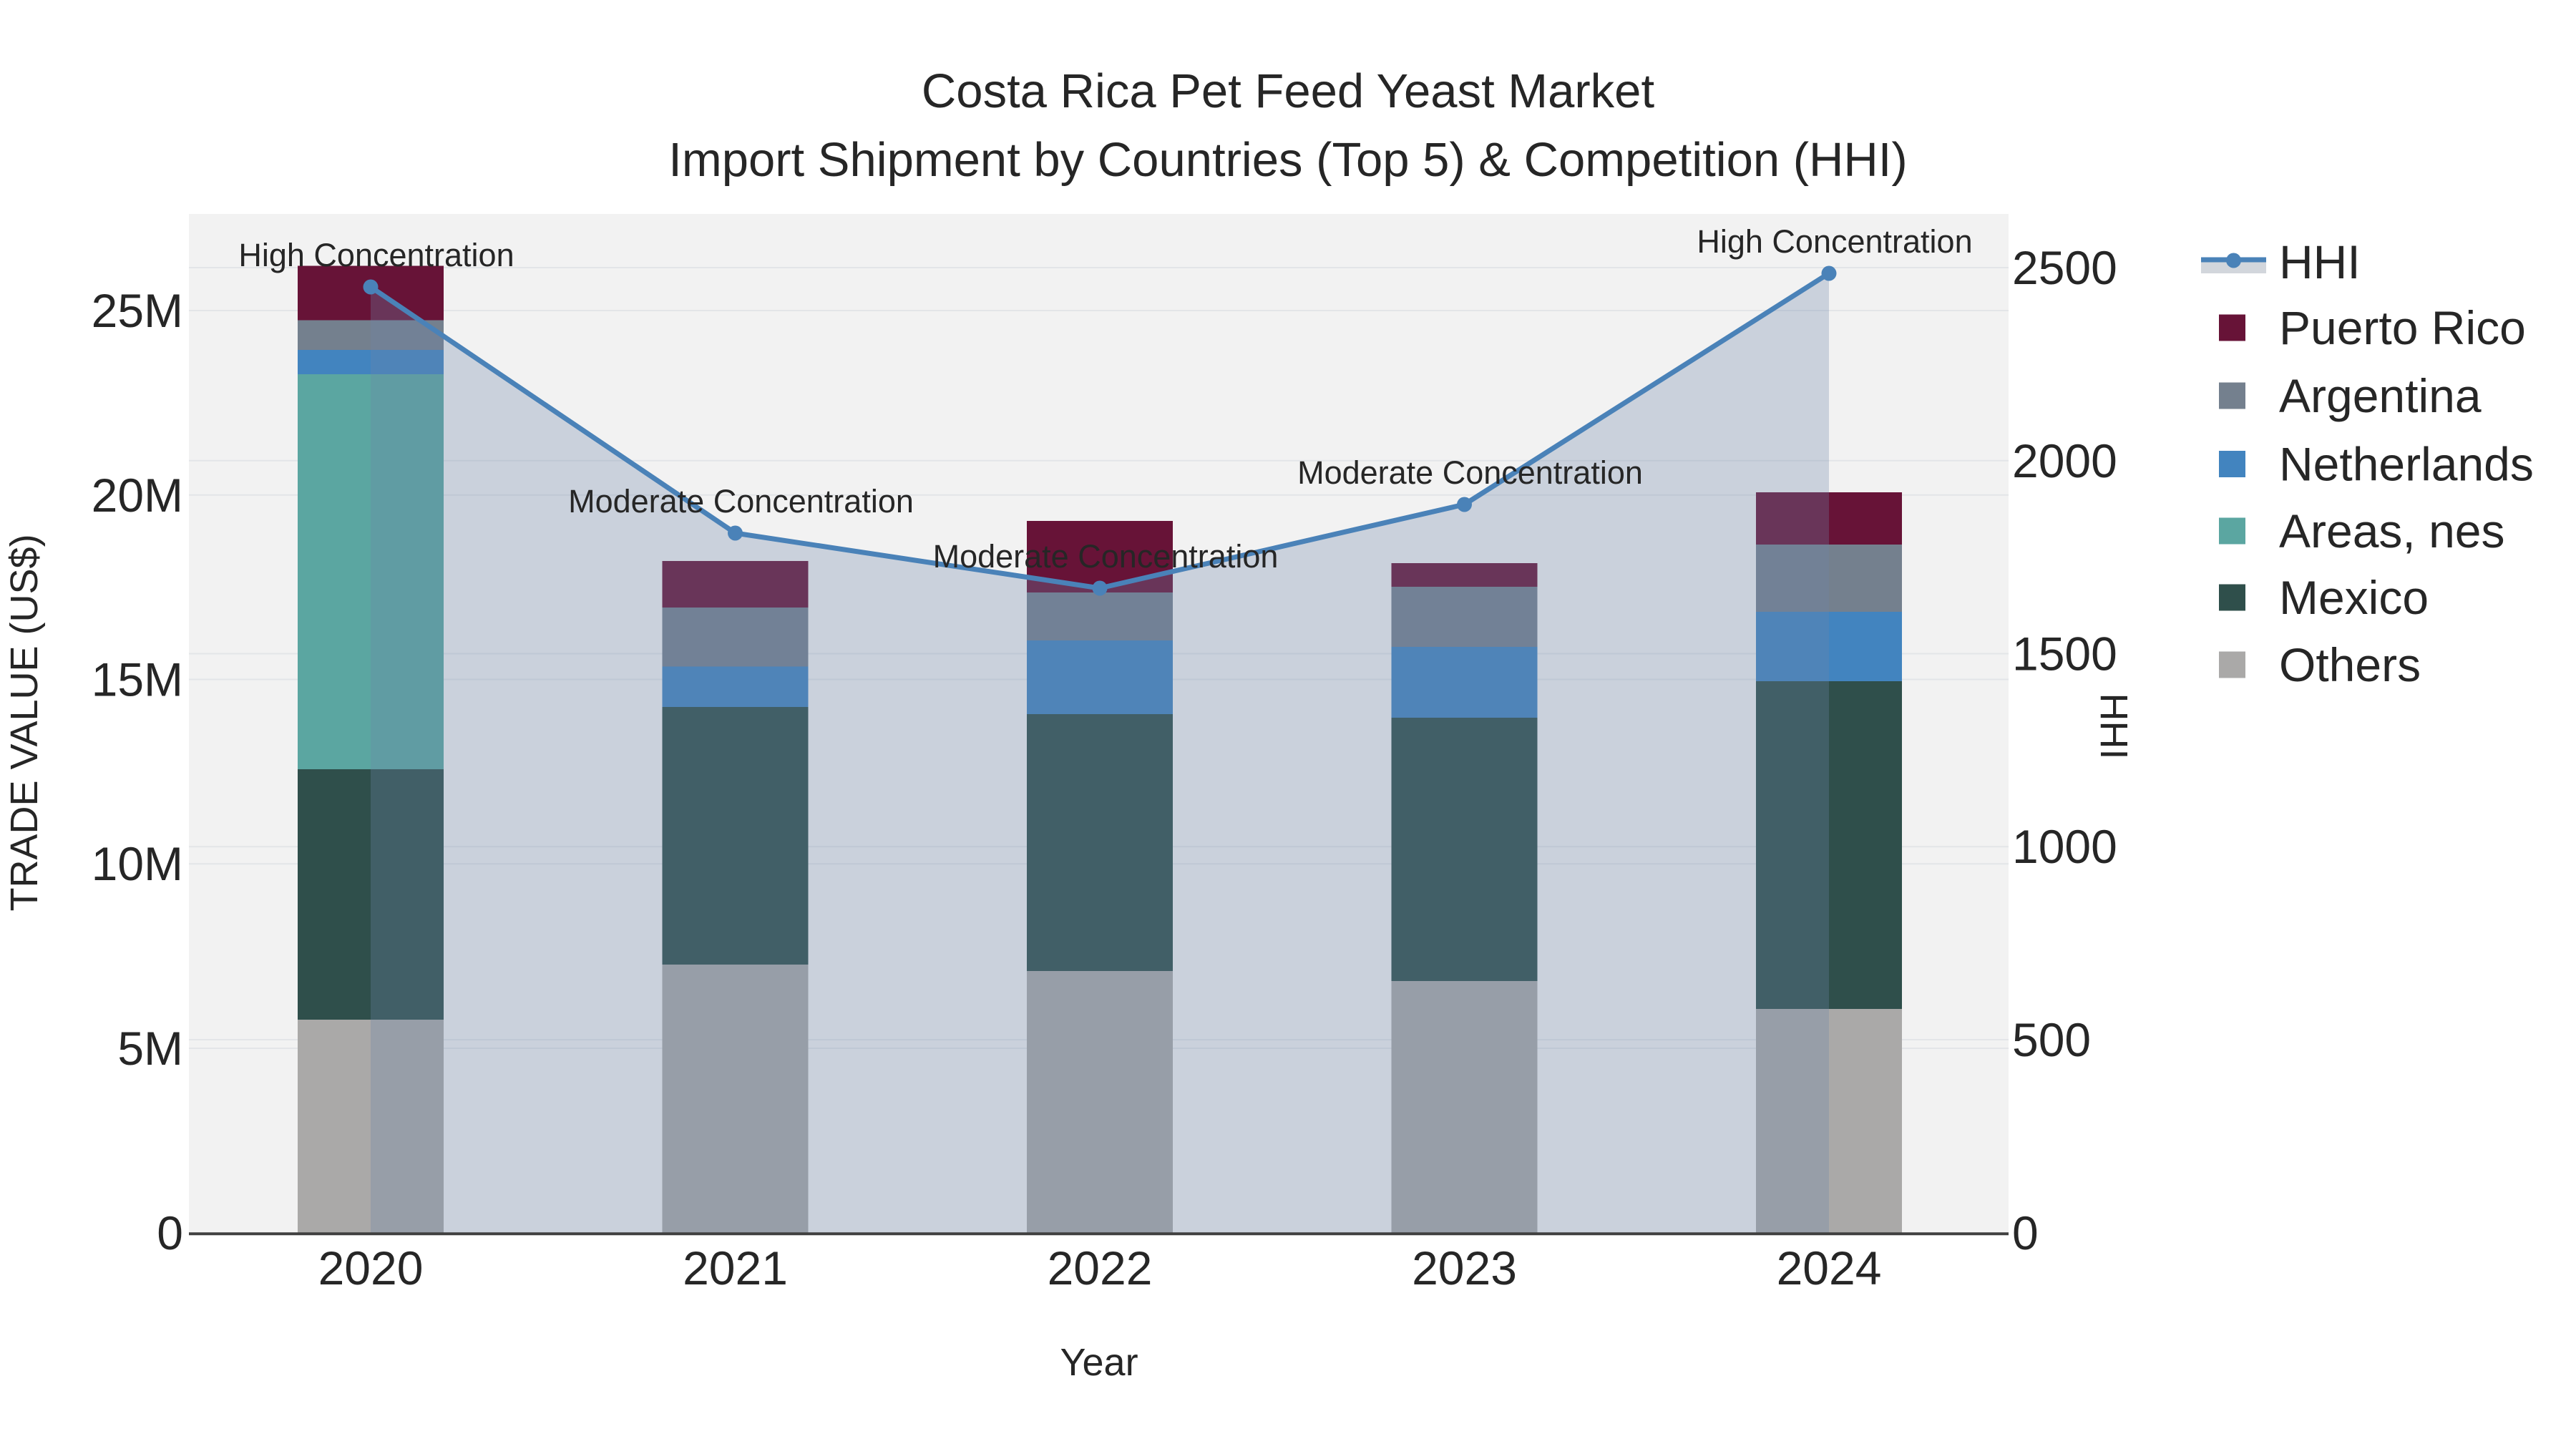 The height and width of the screenshot is (1449, 2576). Describe the element at coordinates (1464, 1267) in the screenshot. I see `svg-text: 2023` at that location.